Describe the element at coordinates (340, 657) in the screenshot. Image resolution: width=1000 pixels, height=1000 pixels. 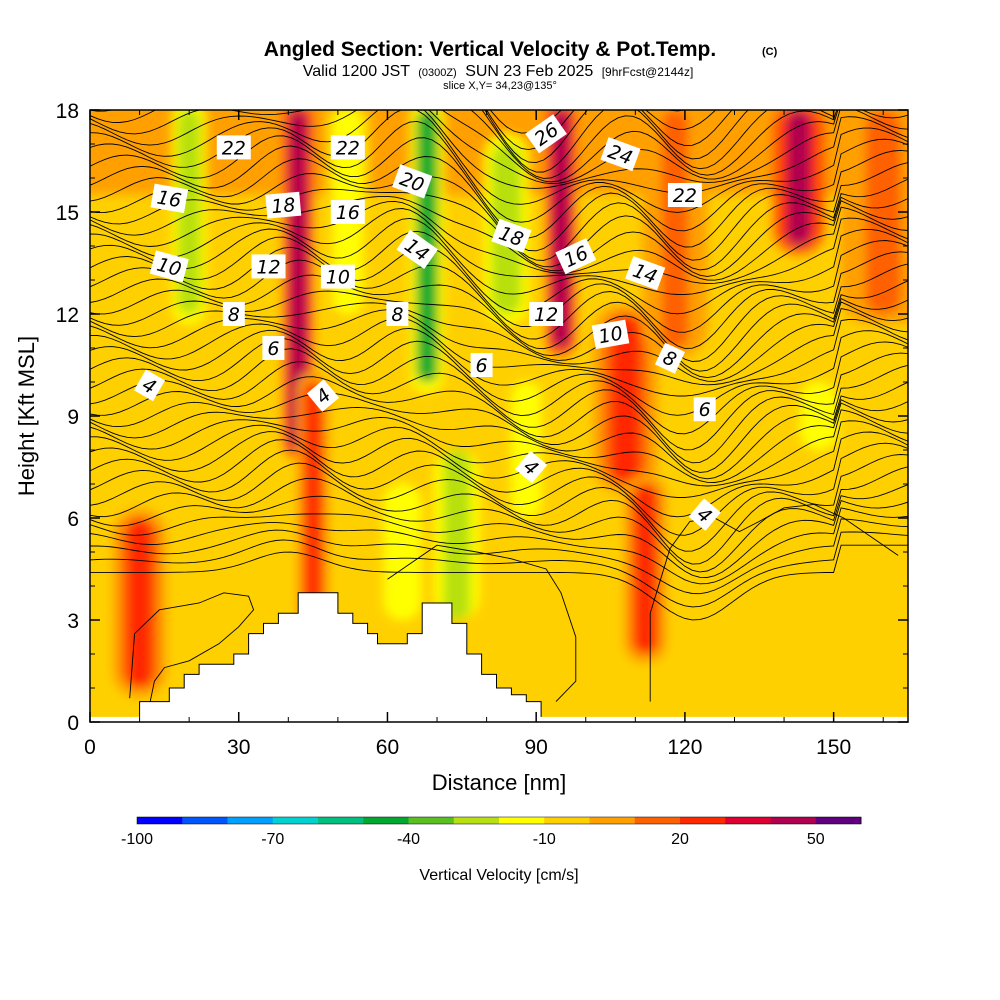
I see `terrain-profile` at that location.